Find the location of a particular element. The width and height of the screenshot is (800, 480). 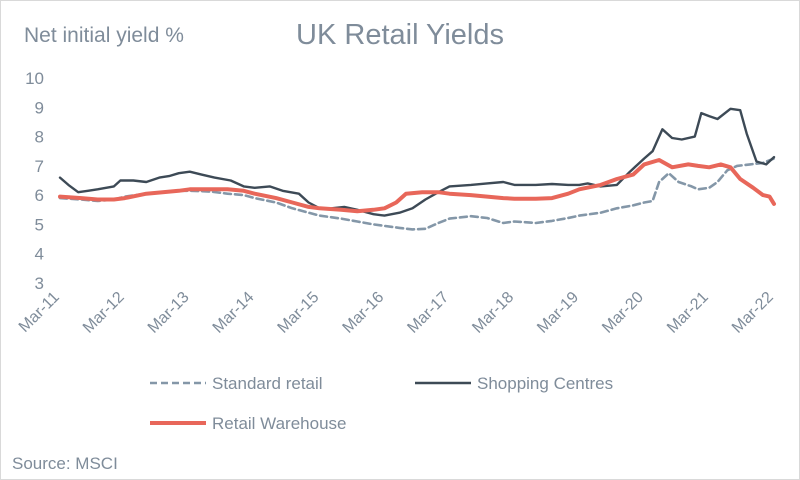

x-tick-label: Mar-16 is located at coordinates (364, 313).